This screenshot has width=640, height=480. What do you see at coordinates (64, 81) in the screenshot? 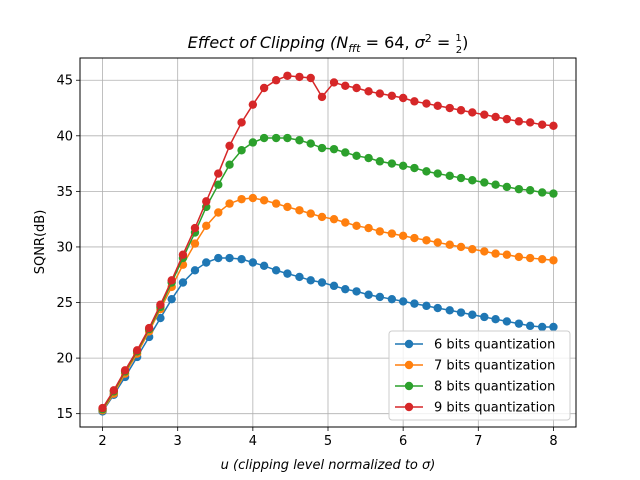
I see `y-tick-label: 45` at bounding box center [64, 81].